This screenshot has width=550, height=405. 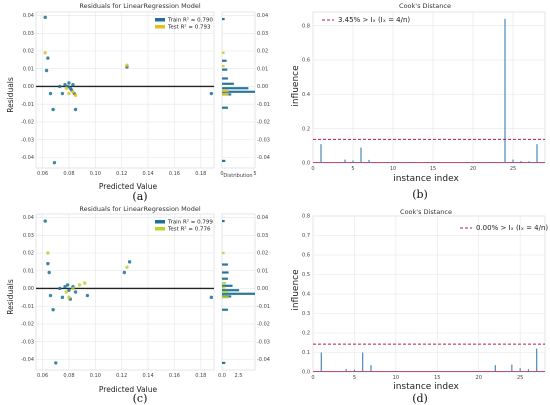 I want to click on main-axes-frame, so click(x=125, y=90).